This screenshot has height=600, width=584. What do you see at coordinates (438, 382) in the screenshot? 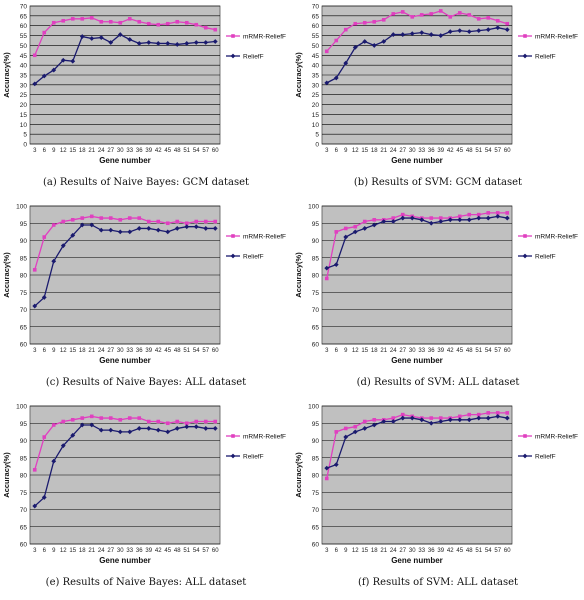
I see `figure-caption: (d) Results of SVM: ALL dataset` at bounding box center [438, 382].